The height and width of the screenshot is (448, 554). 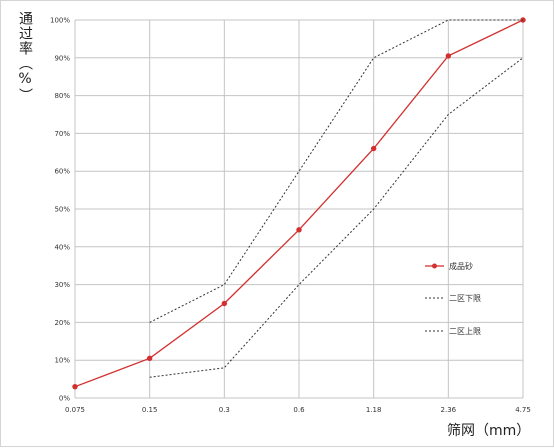 I want to click on x-tick-labels: 0.075 0.15 0.3 0.6 1.18 2.36 4.75, so click(x=298, y=410).